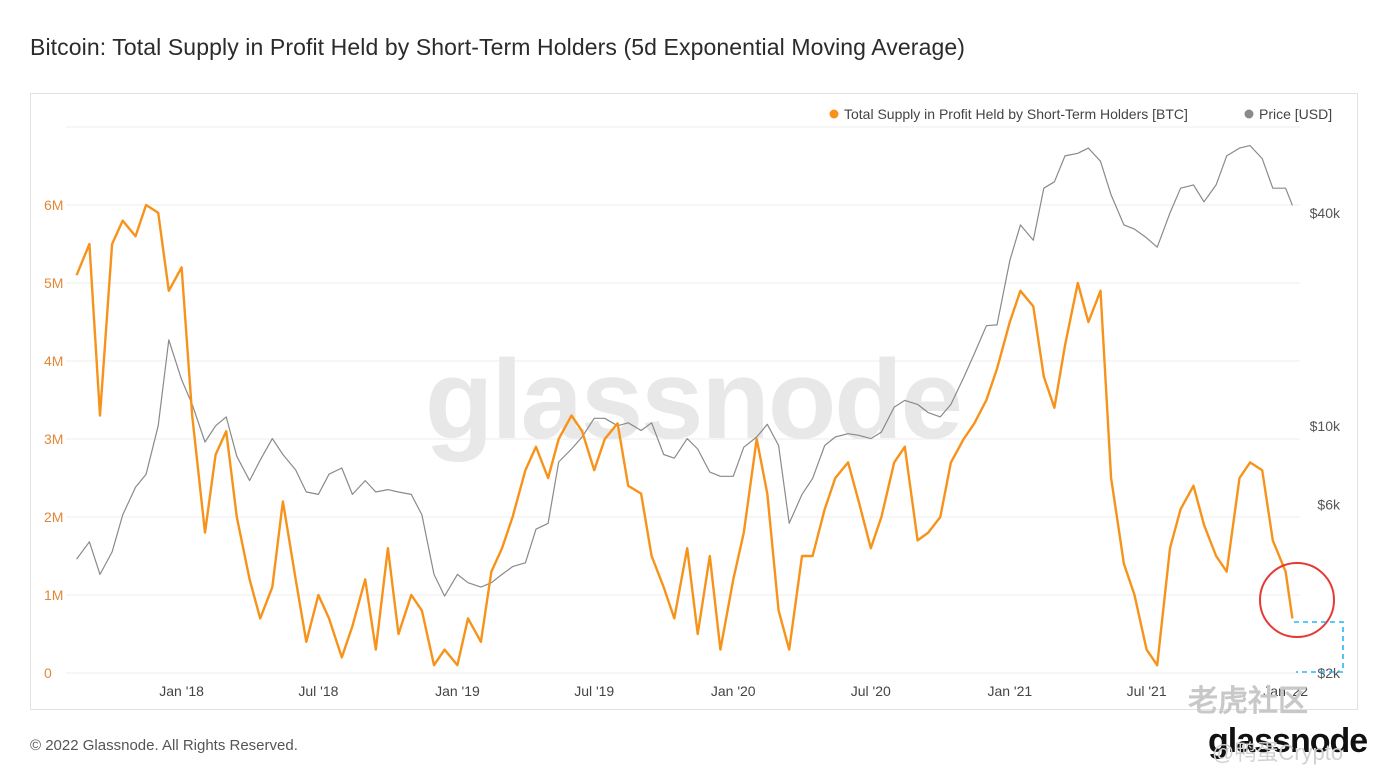 This screenshot has height=780, width=1386. I want to click on dashed-bracket, so click(1319, 647).